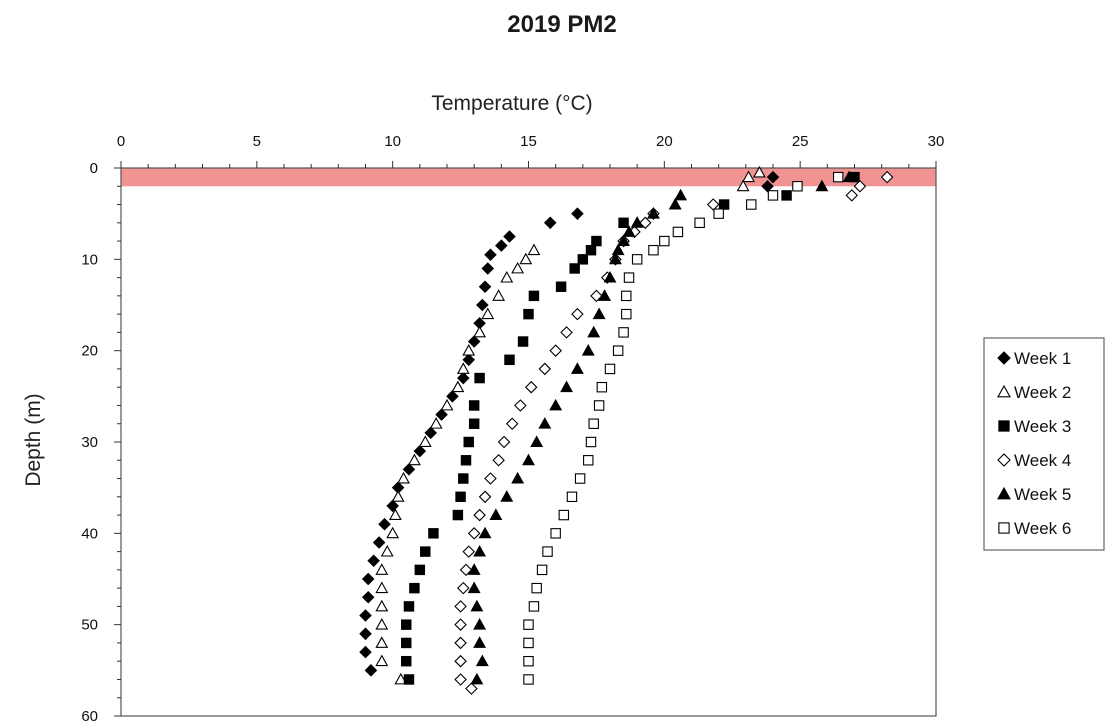 The width and height of the screenshot is (1120, 724). What do you see at coordinates (511, 103) in the screenshot?
I see `x-axis-title: Temperature (°C)` at bounding box center [511, 103].